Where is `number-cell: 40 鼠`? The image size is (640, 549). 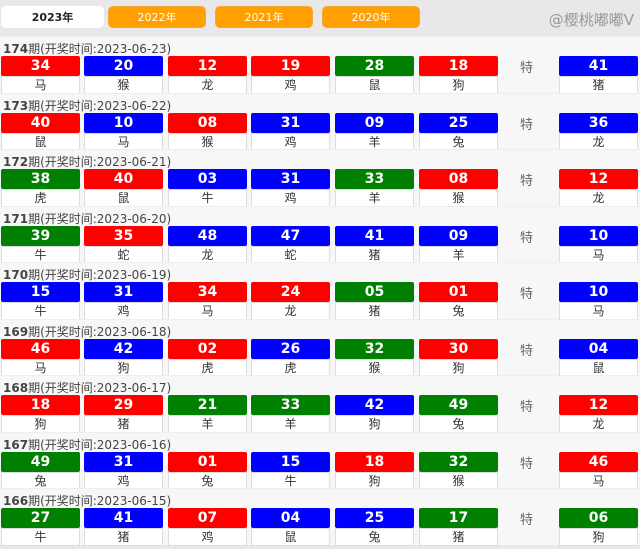
number-cell: 40 鼠 is located at coordinates (40, 131).